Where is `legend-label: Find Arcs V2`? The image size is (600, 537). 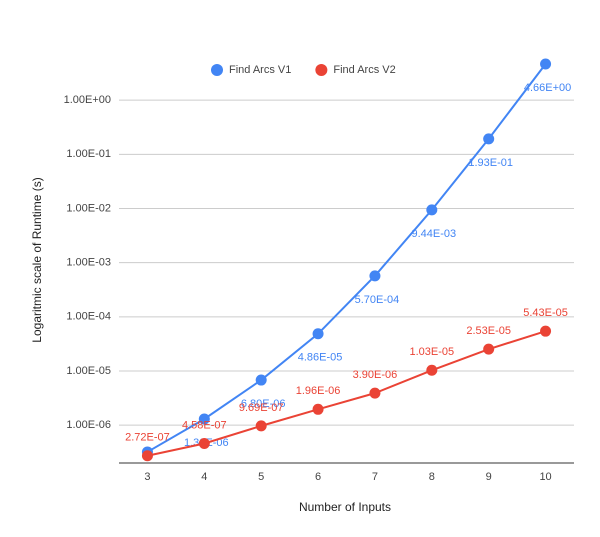
legend-label: Find Arcs V2 is located at coordinates (364, 70).